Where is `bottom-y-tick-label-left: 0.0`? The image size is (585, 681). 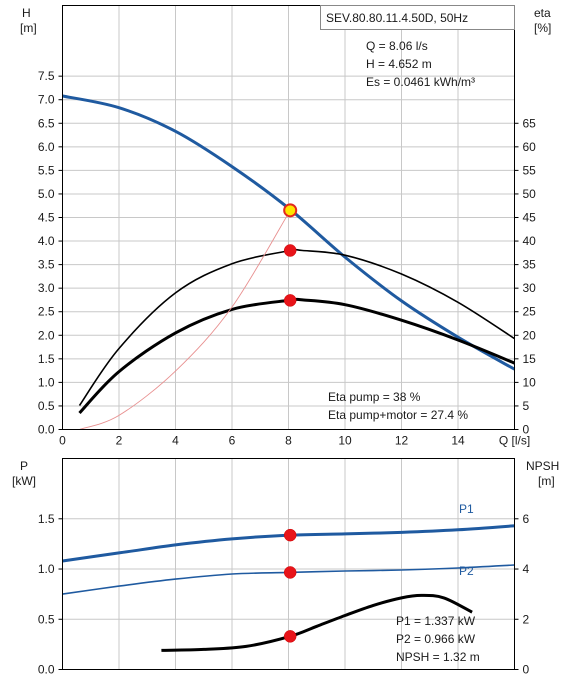
bottom-y-tick-label-left: 0.0 is located at coordinates (46, 670).